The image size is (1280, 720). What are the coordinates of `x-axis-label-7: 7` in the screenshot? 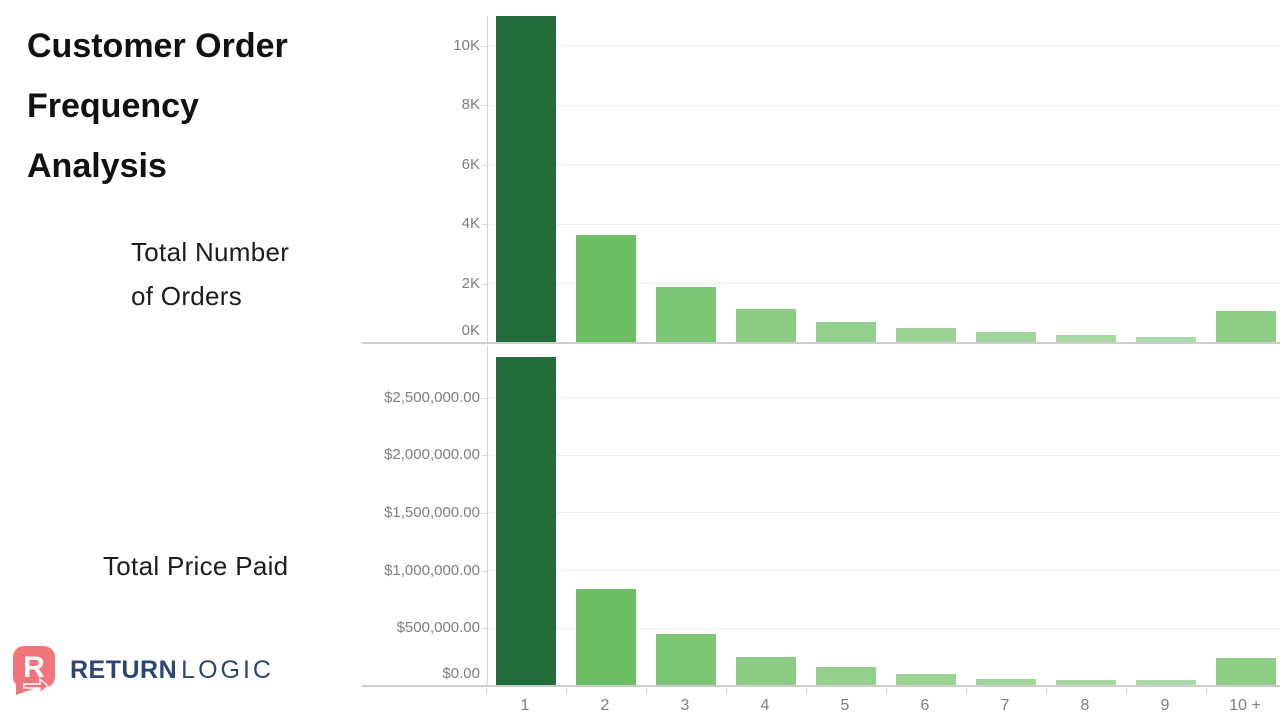 It's located at (1005, 705).